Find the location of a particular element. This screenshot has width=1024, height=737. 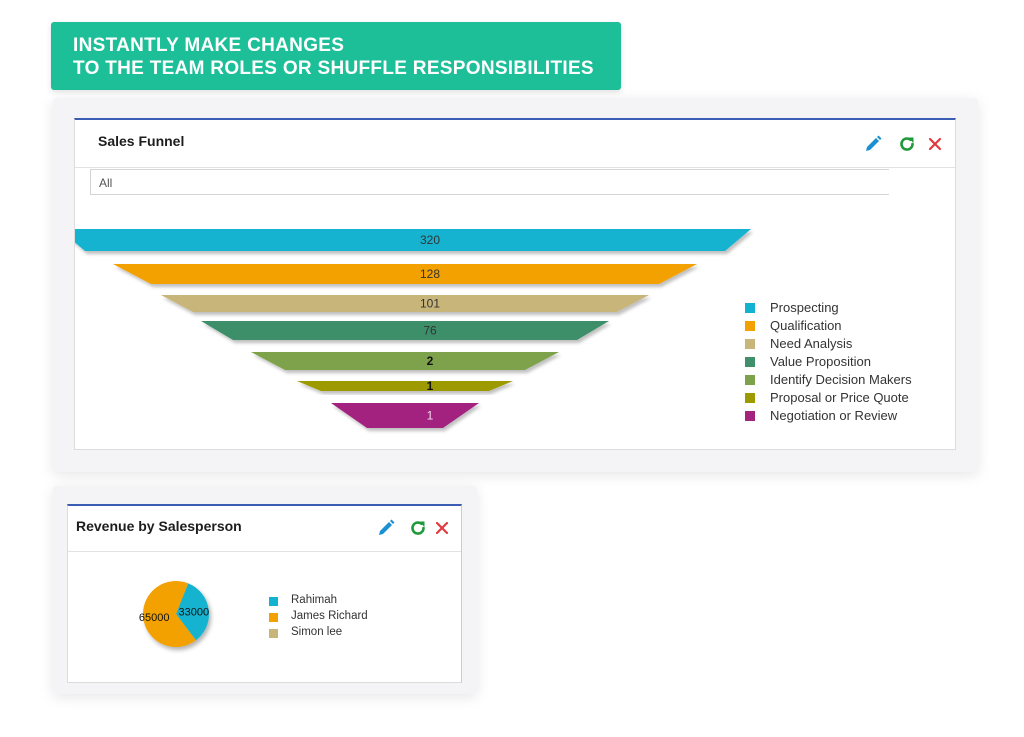

close-button is located at coordinates (935, 144).